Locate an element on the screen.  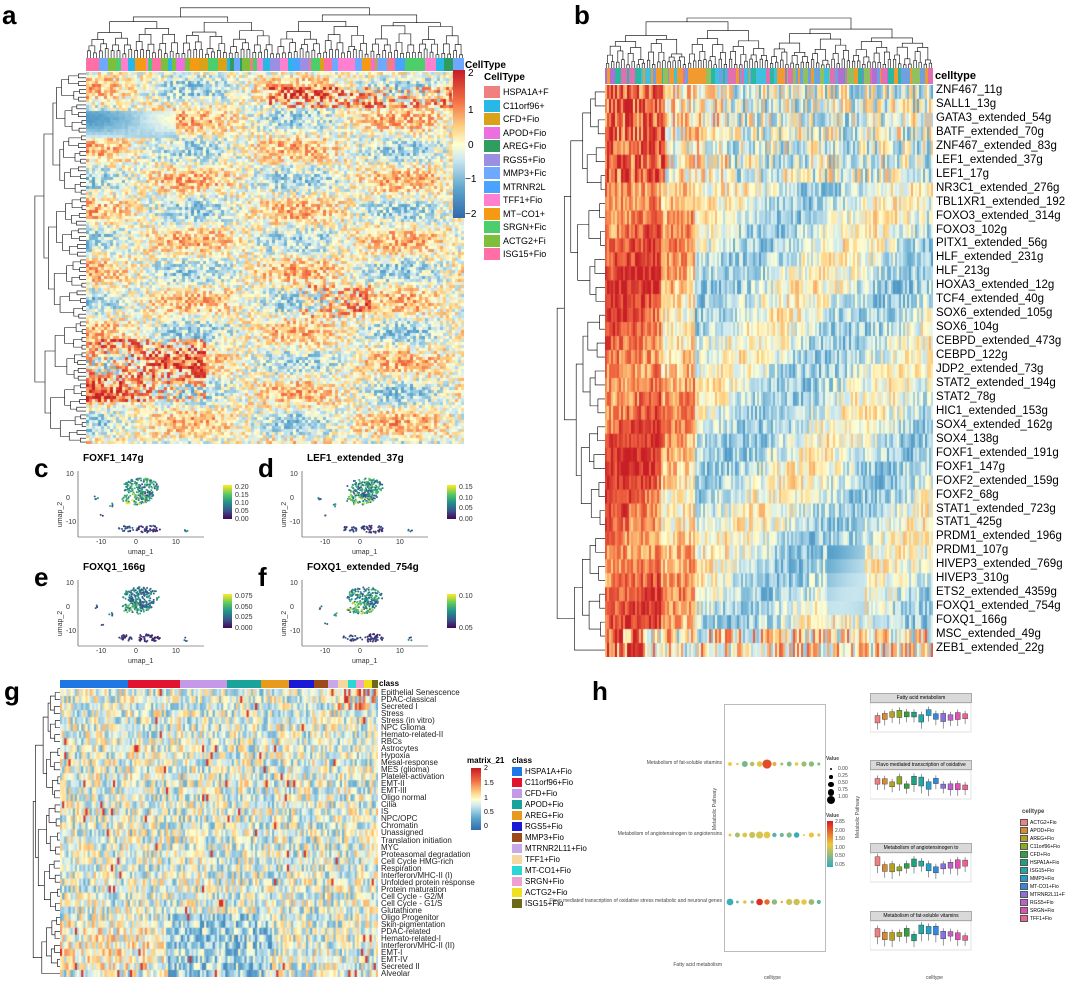
umap-title: FOXQ1_extended_754g is located at coordinates (363, 567).